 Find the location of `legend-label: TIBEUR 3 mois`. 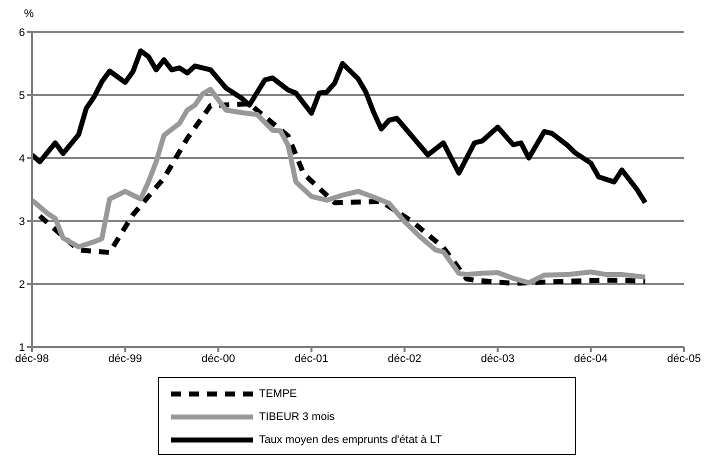

legend-label: TIBEUR 3 mois is located at coordinates (297, 416).